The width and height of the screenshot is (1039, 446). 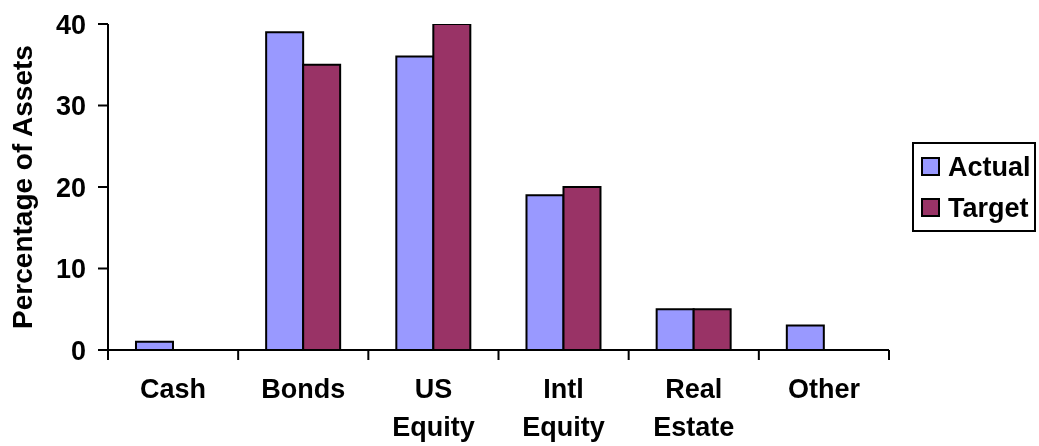 What do you see at coordinates (989, 167) in the screenshot?
I see `legend-label: Actual` at bounding box center [989, 167].